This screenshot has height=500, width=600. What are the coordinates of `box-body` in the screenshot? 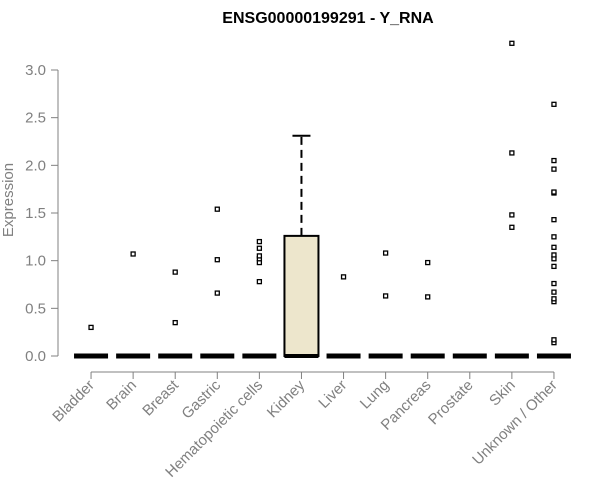 It's located at (301, 296).